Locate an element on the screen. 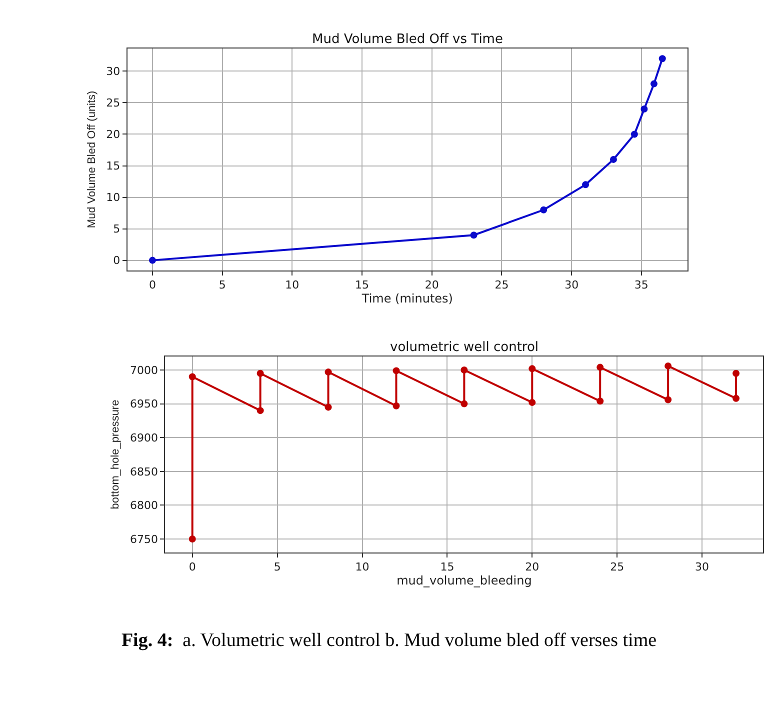 The width and height of the screenshot is (777, 720). y-tick-label: 30 is located at coordinates (113, 71).